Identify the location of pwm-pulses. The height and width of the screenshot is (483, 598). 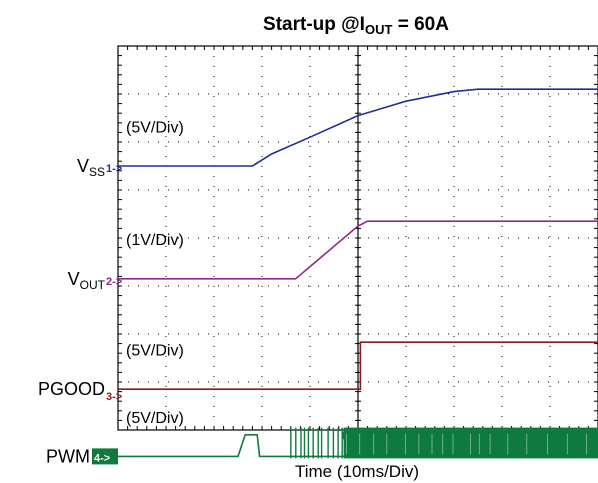
(442, 443).